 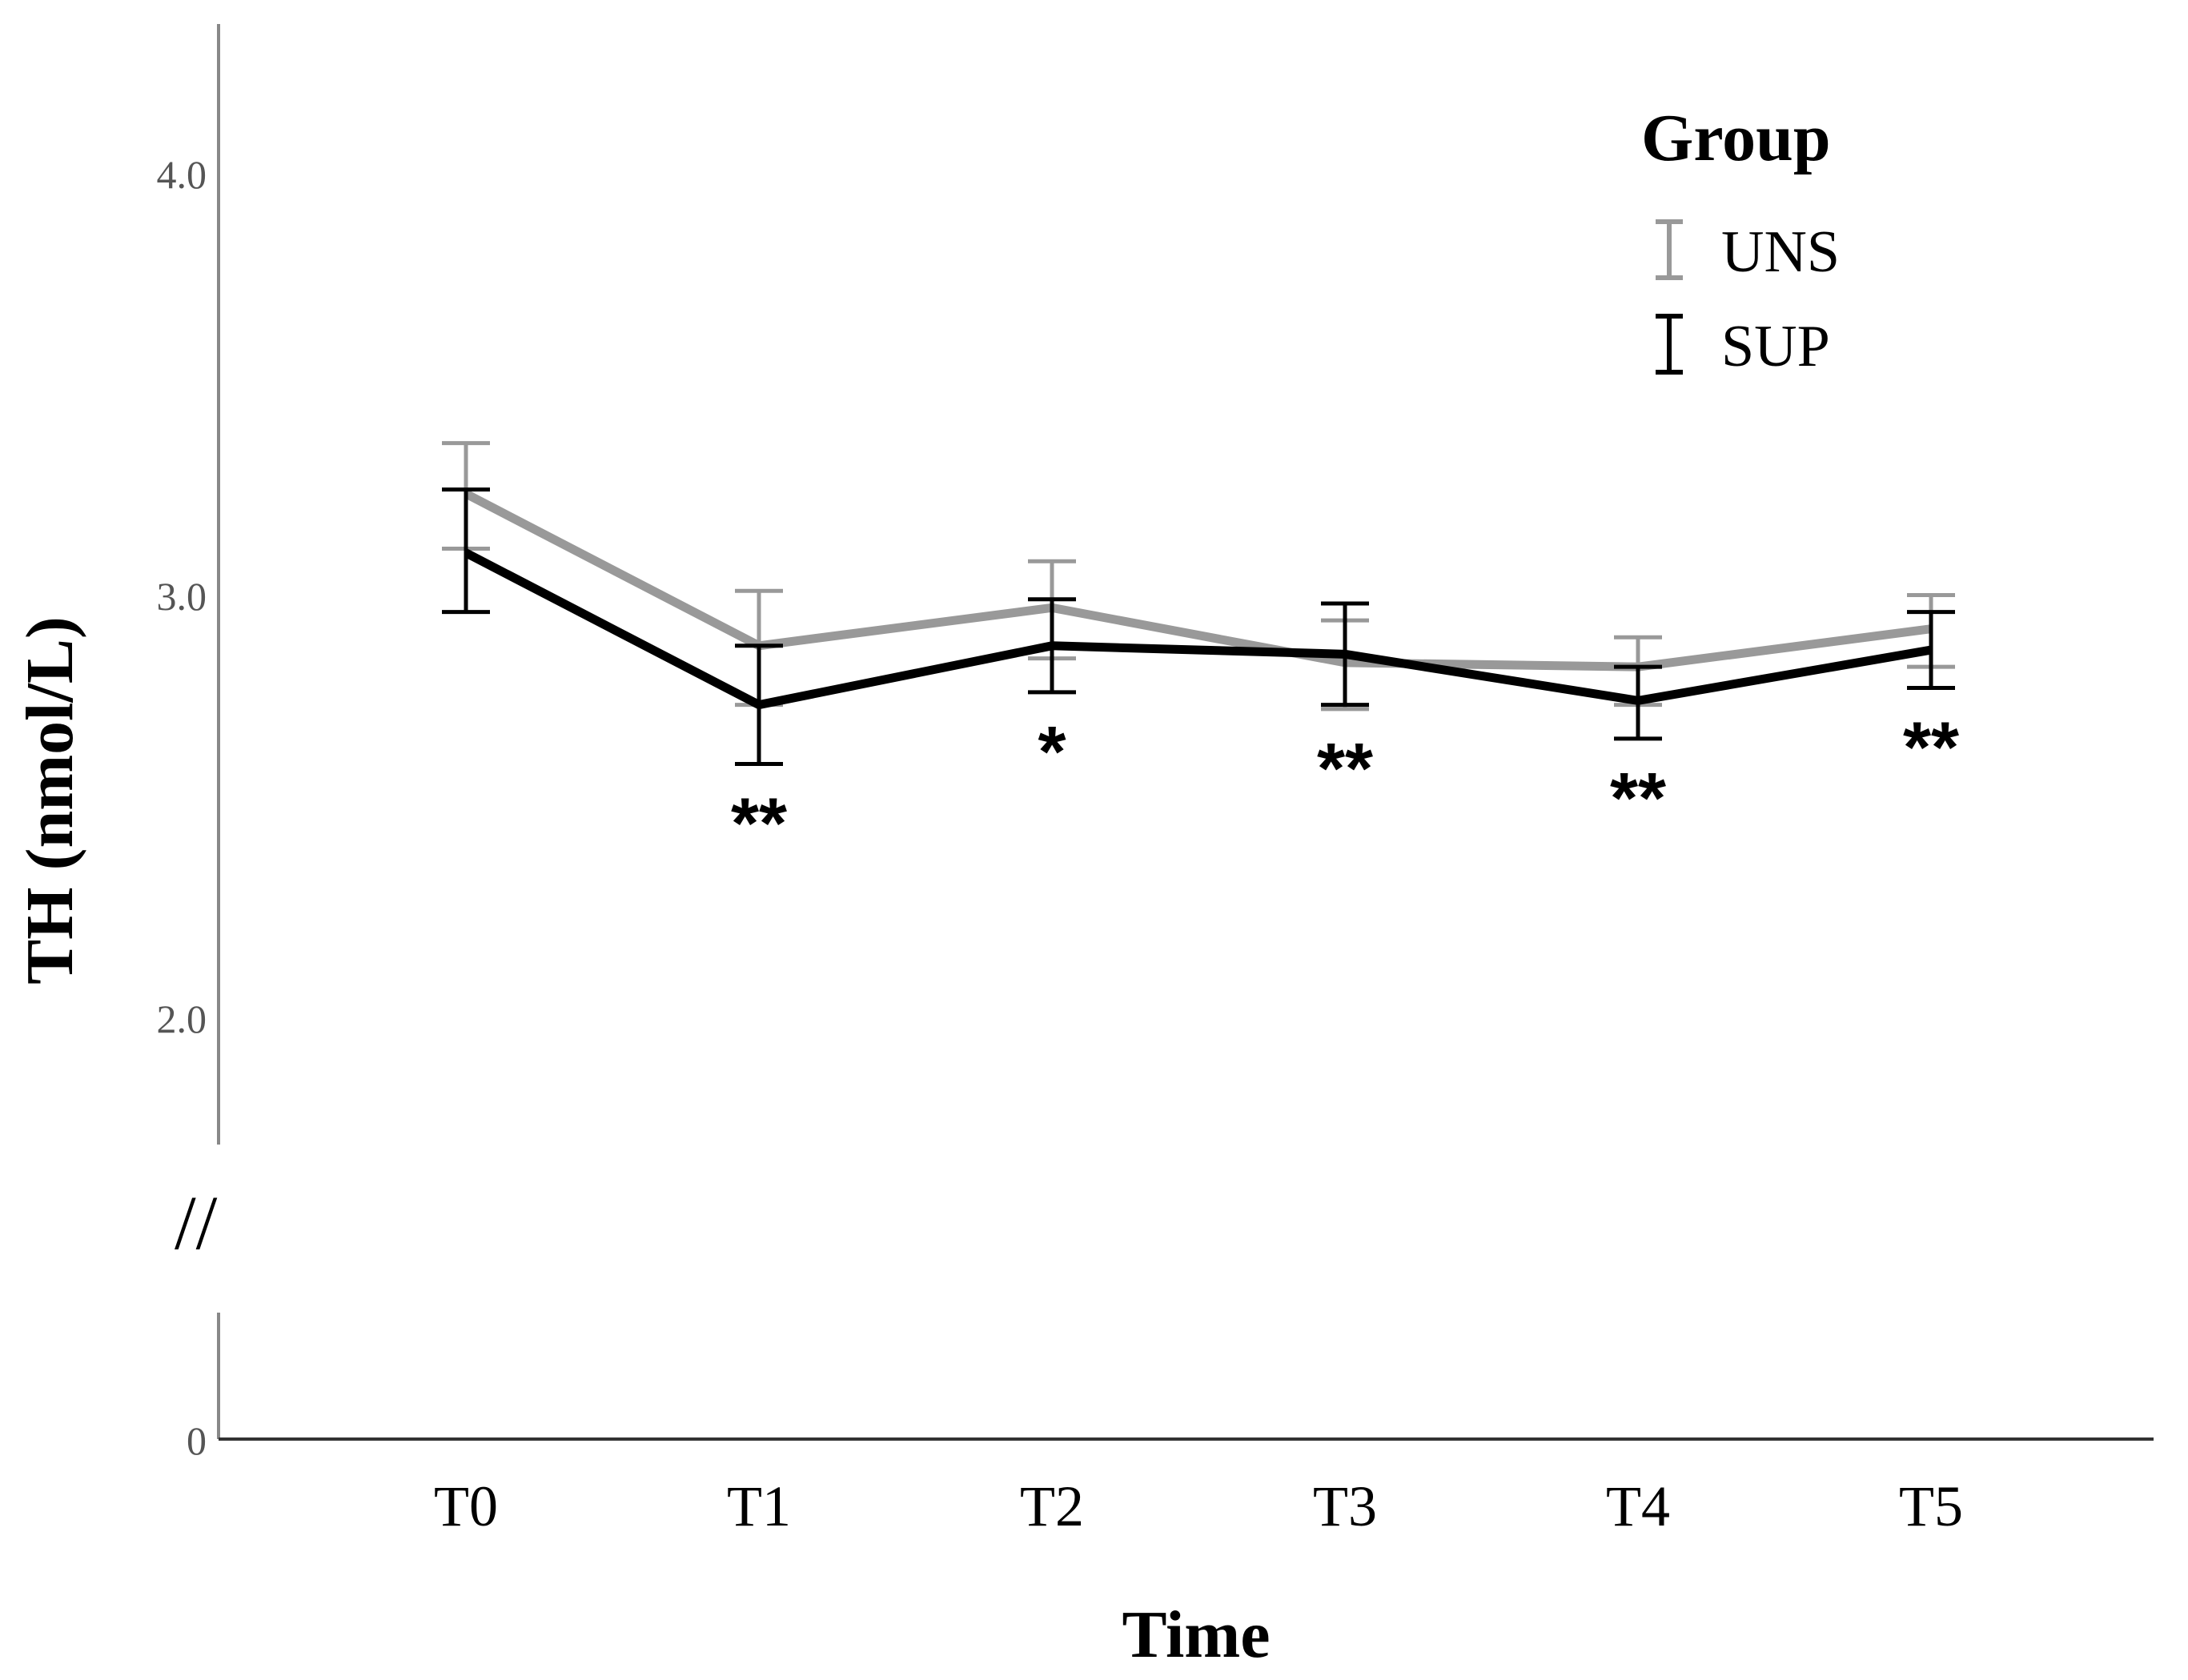 I want to click on x-tick-label: T5, so click(x=1931, y=1506).